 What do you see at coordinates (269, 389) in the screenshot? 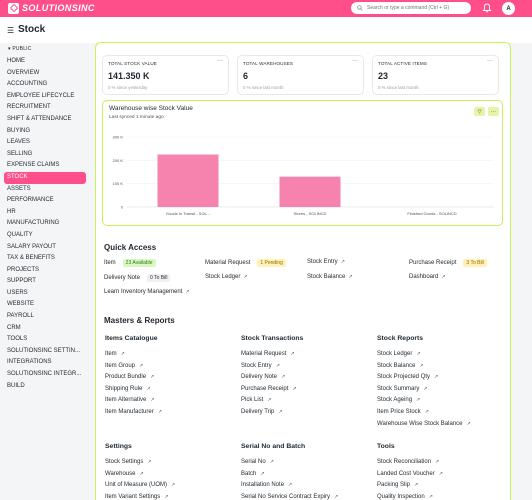
I see `report-link: Purchase Receipt ↗` at bounding box center [269, 389].